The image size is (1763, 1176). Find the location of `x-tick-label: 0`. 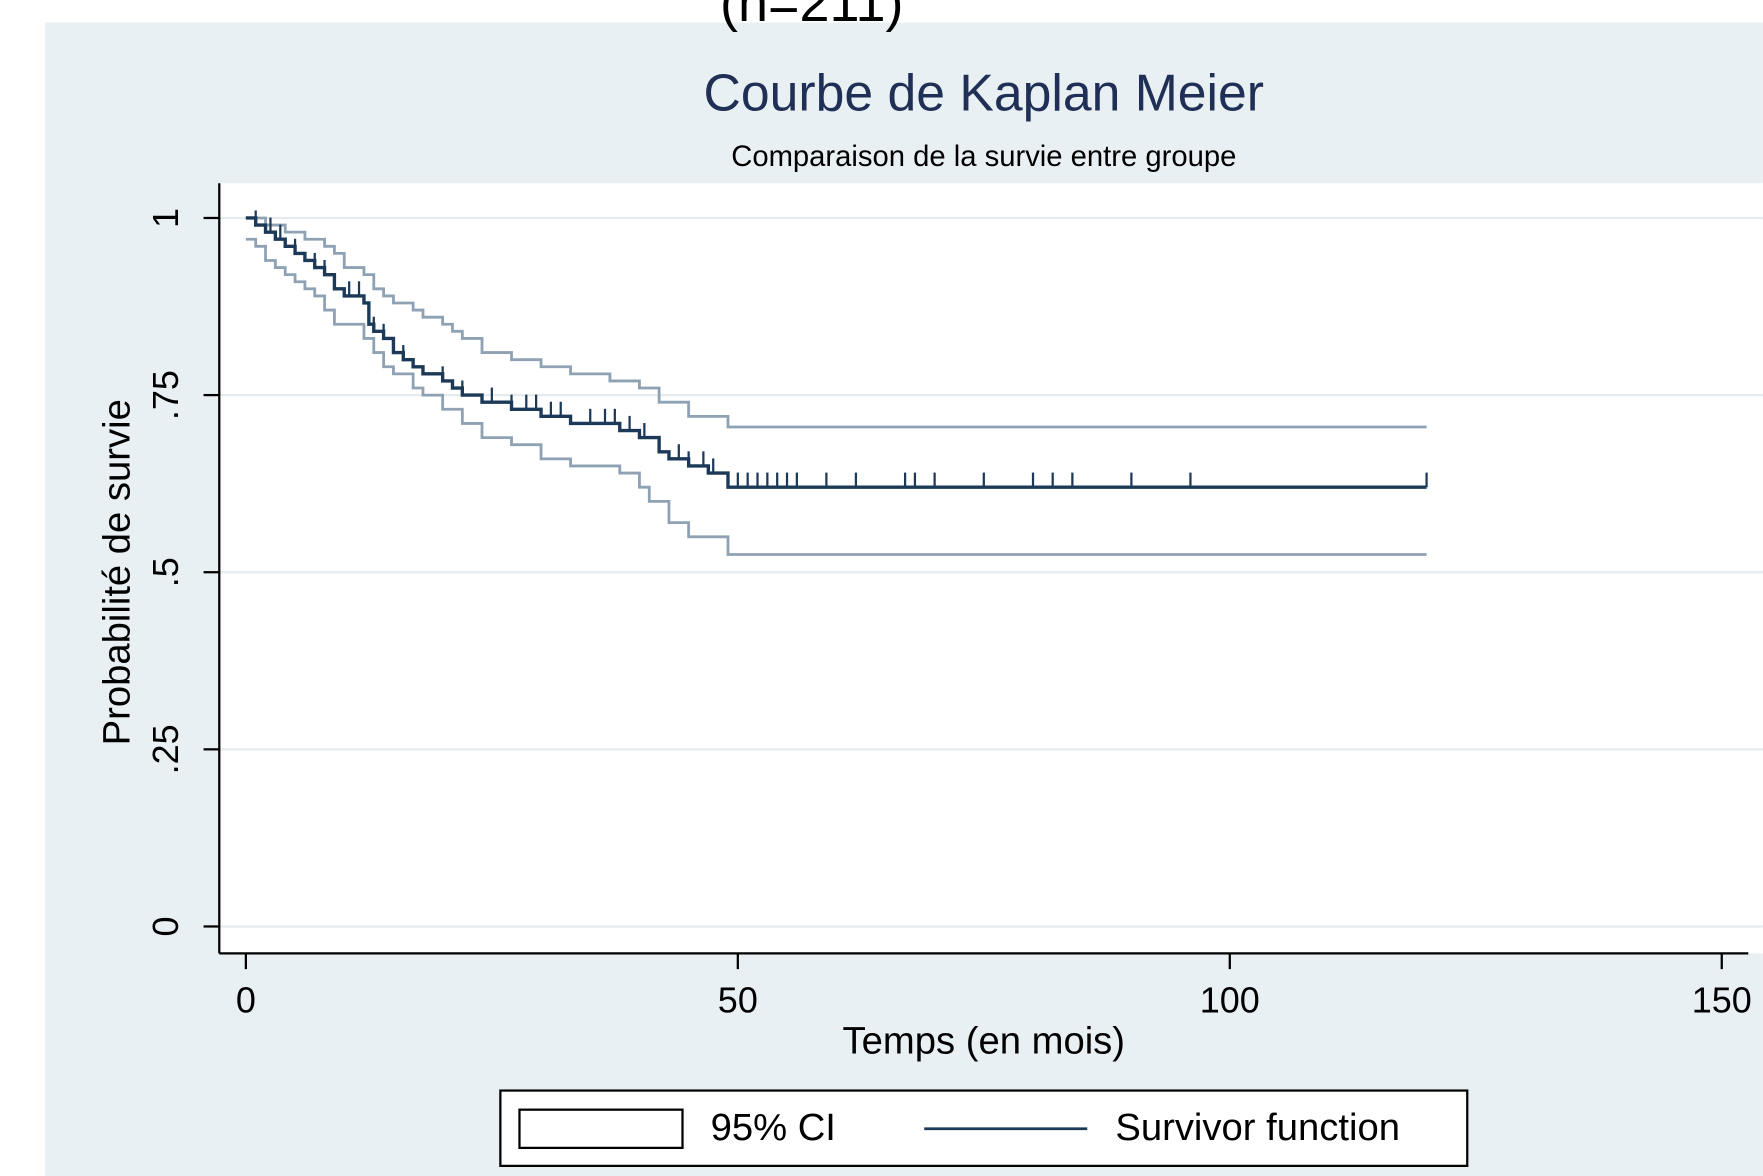

x-tick-label: 0 is located at coordinates (246, 999).